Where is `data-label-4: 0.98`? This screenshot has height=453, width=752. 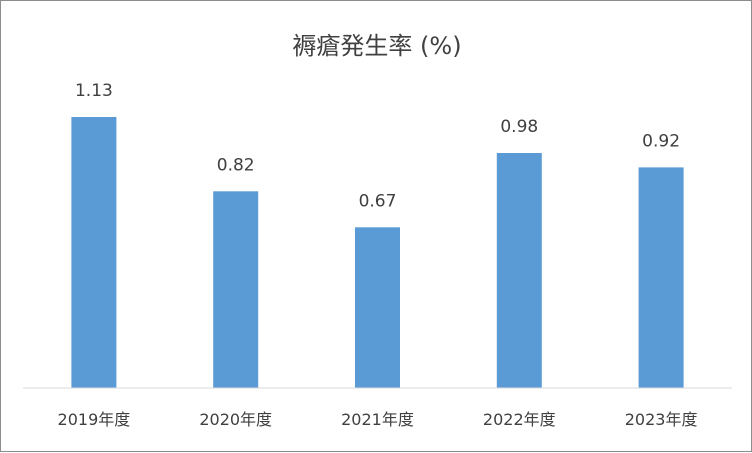
data-label-4: 0.98 is located at coordinates (519, 127).